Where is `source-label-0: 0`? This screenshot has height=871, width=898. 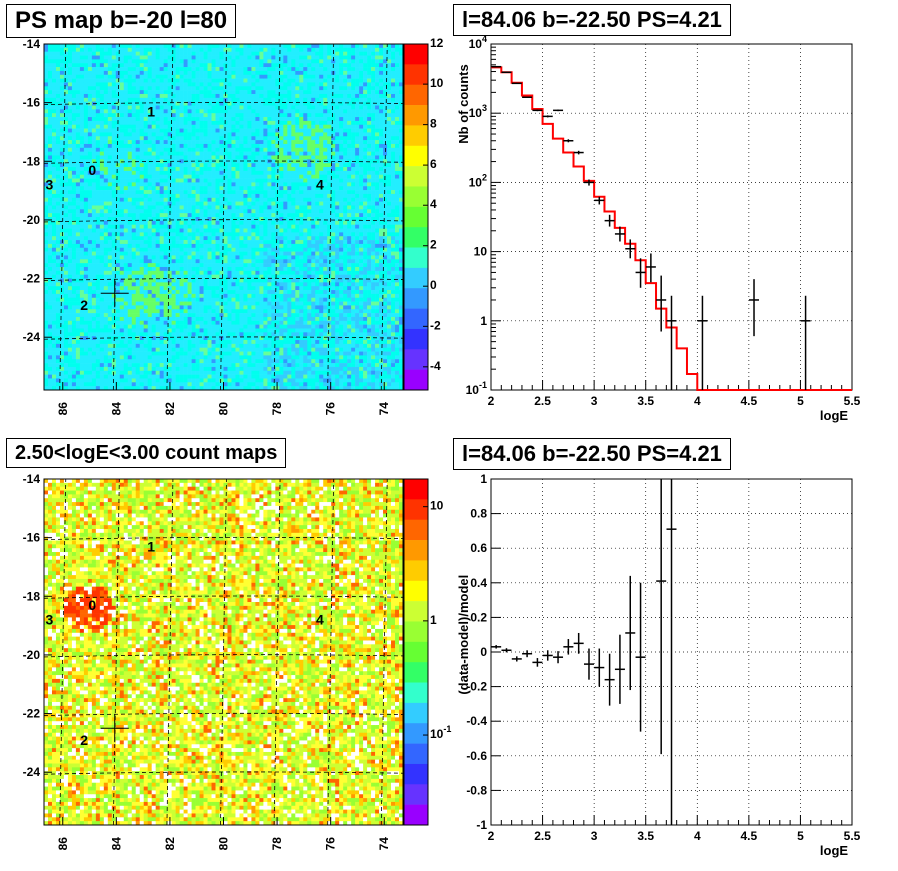
source-label-0: 0 is located at coordinates (92, 170).